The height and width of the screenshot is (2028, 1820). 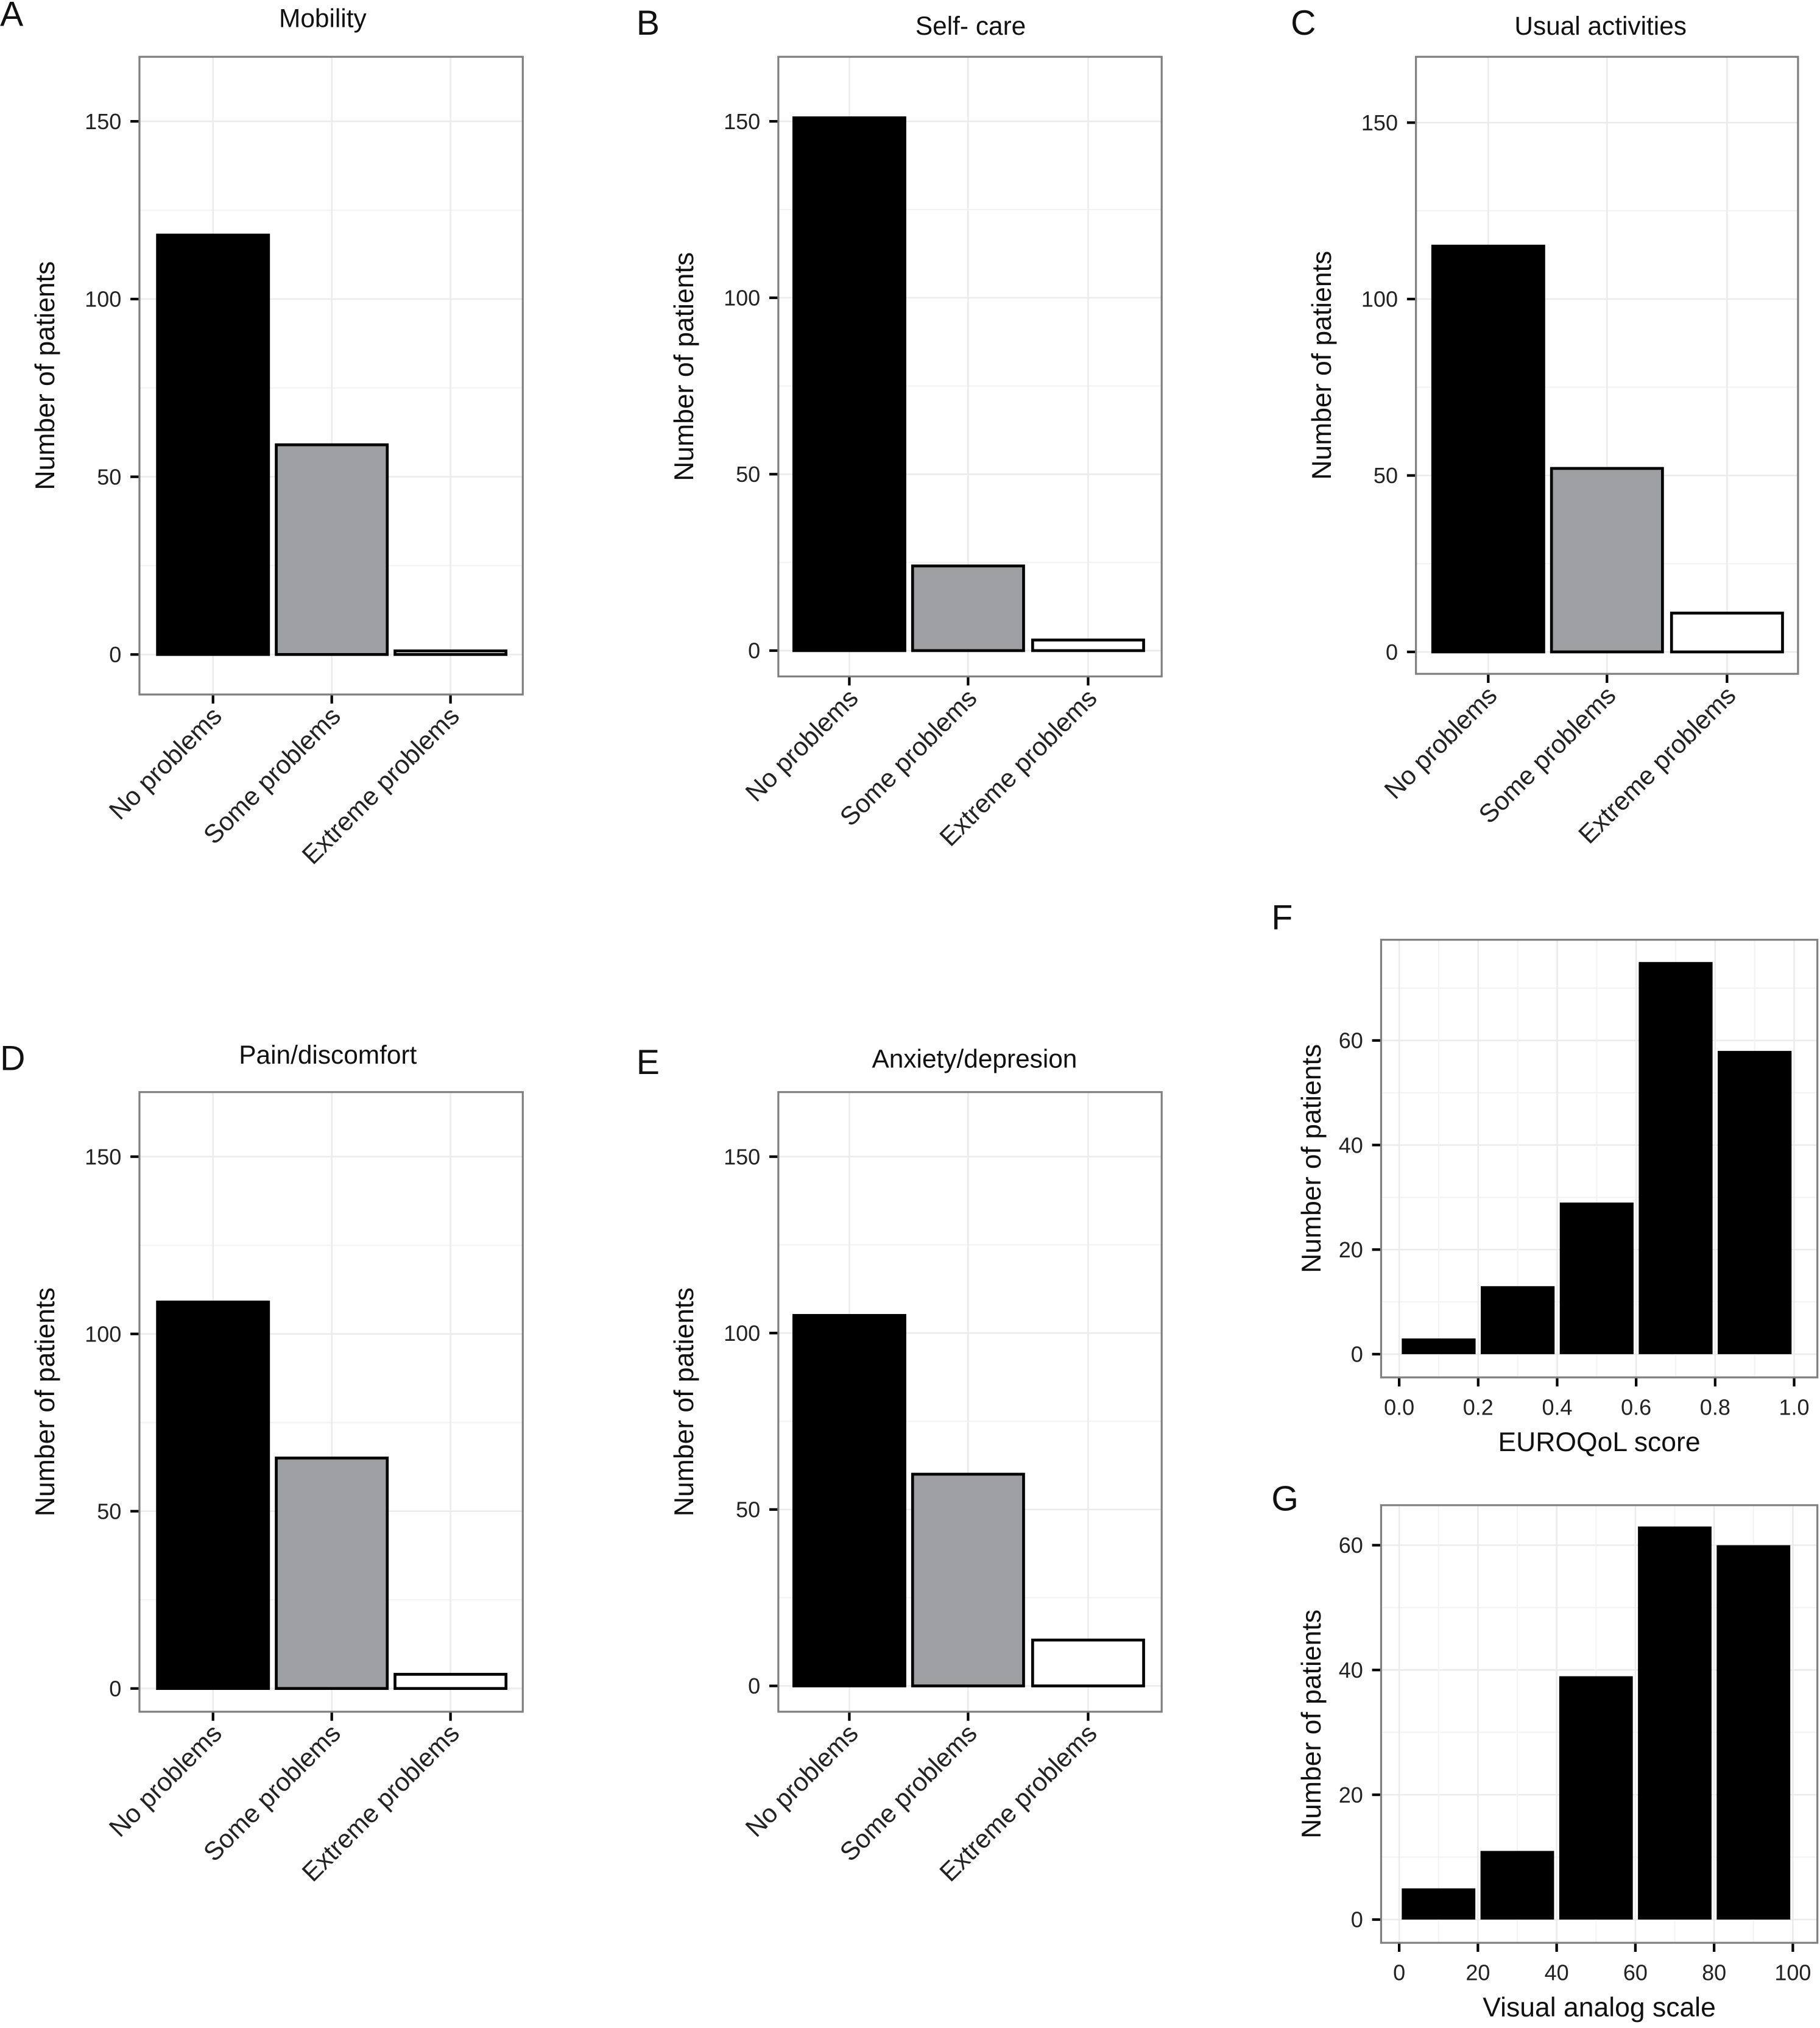 I want to click on panel-letter: A, so click(x=12, y=17).